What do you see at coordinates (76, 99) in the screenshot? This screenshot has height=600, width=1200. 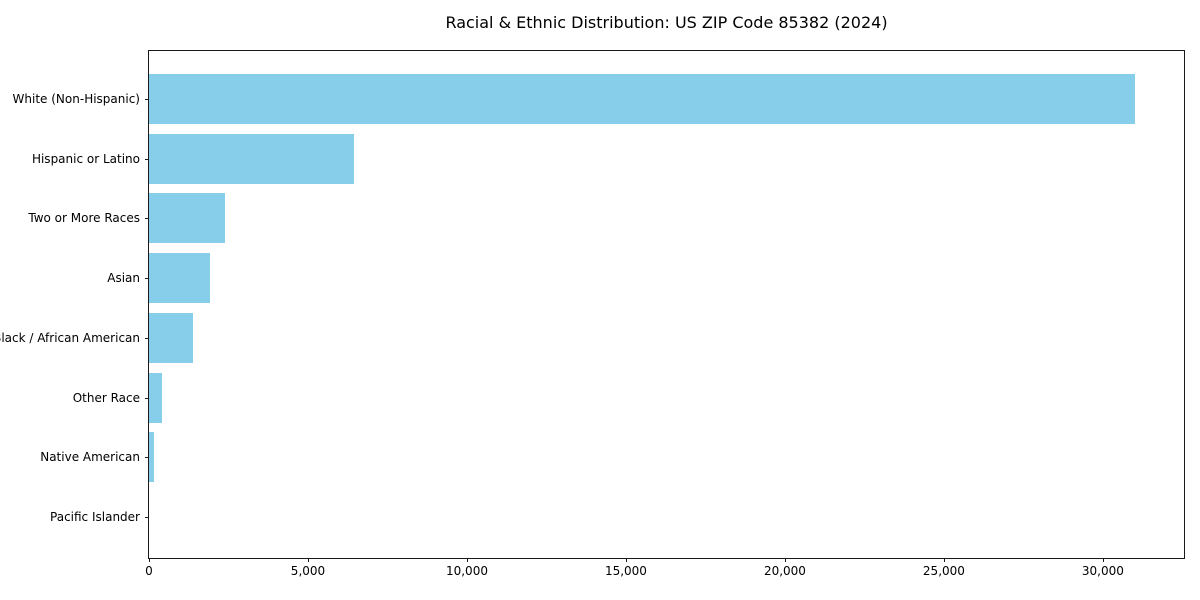 I see `y-tick-label: White (Non-Hispanic)` at bounding box center [76, 99].